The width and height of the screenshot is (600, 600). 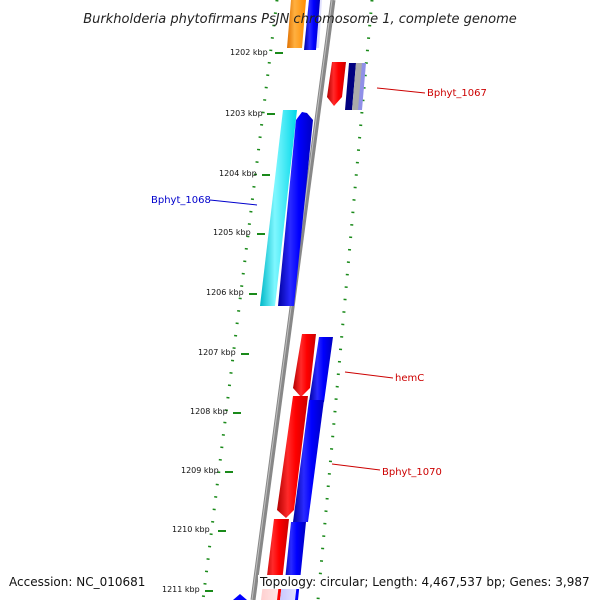 What do you see at coordinates (249, 52) in the screenshot?
I see `tick-label: 1202 kbp` at bounding box center [249, 52].